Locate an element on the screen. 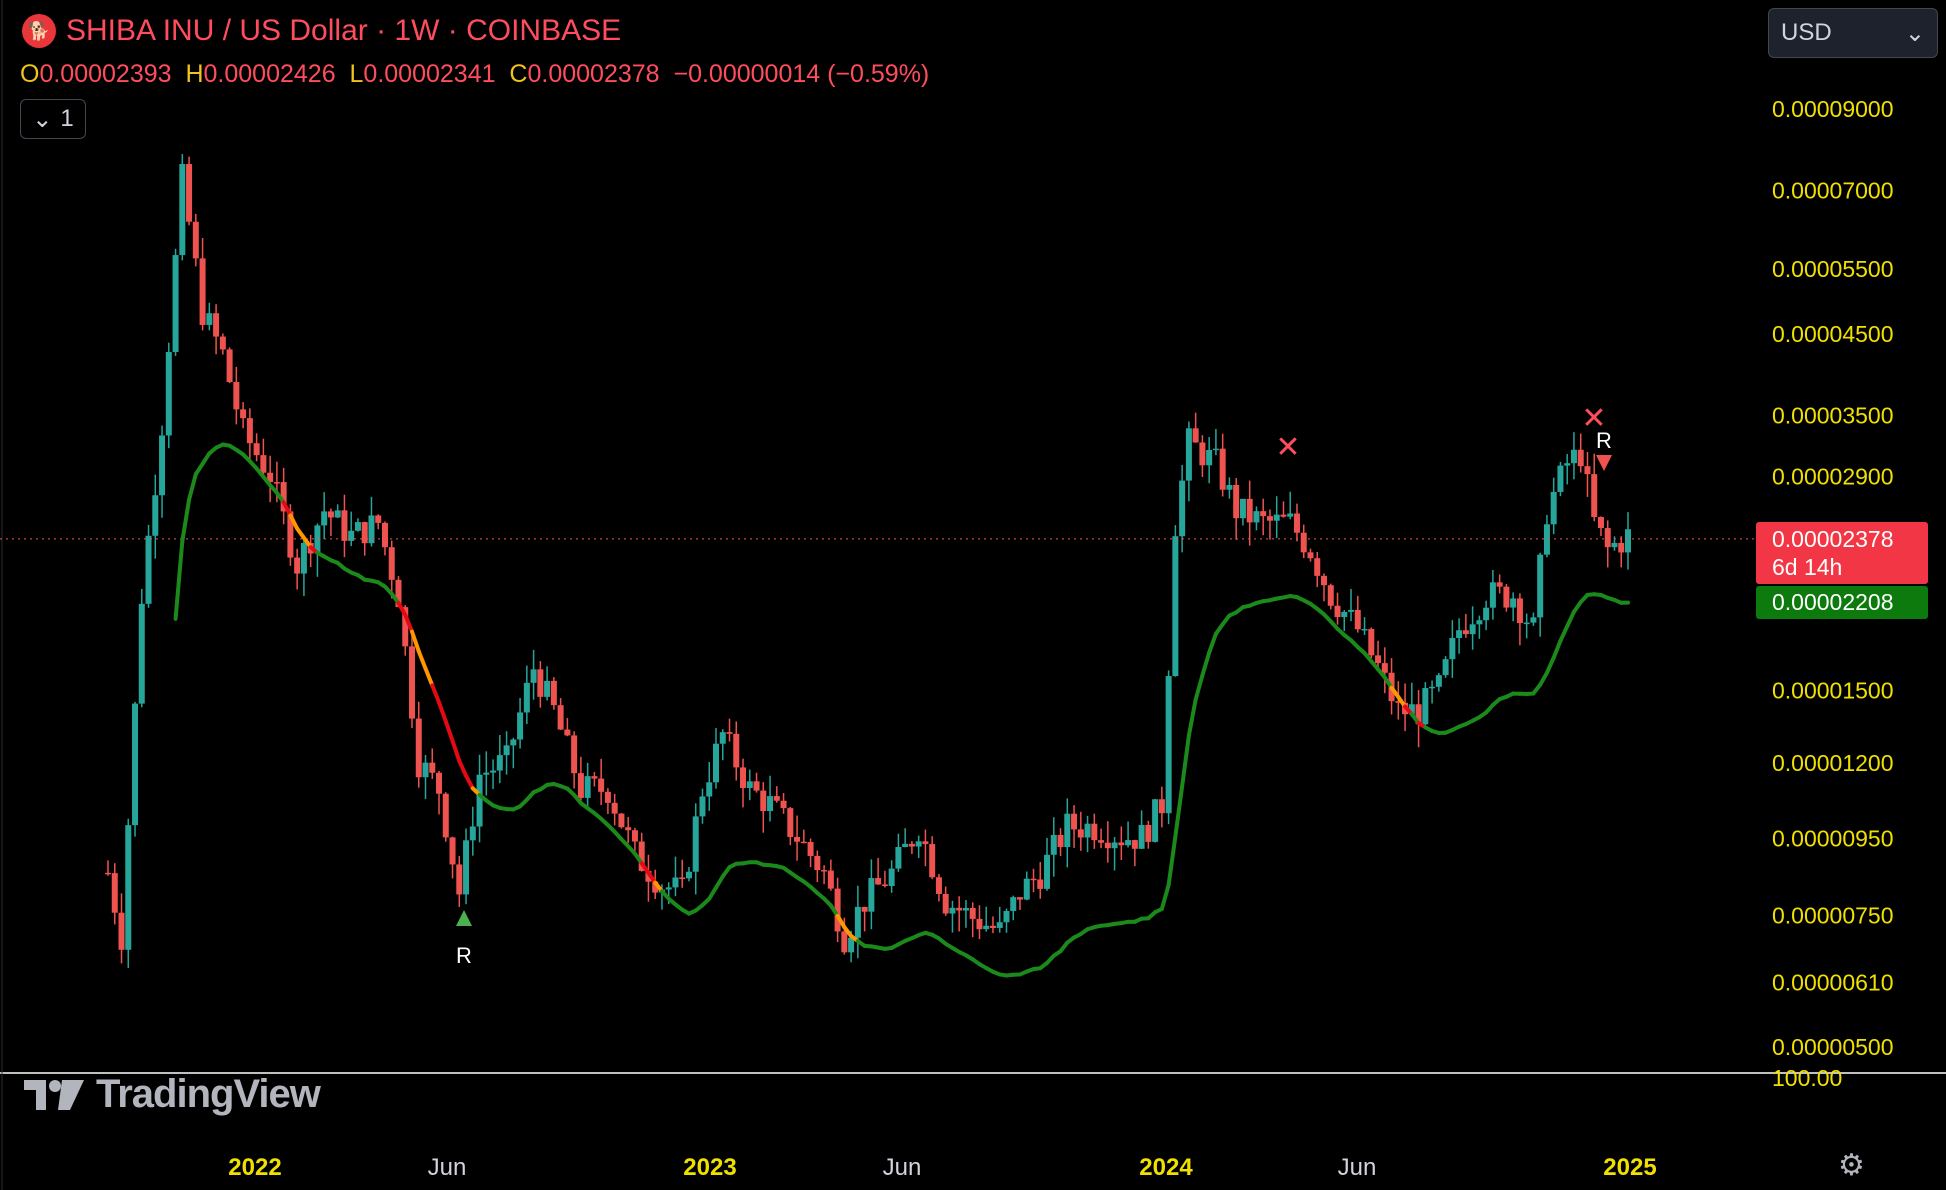  time-axis-label: 2022 is located at coordinates (254, 1167).